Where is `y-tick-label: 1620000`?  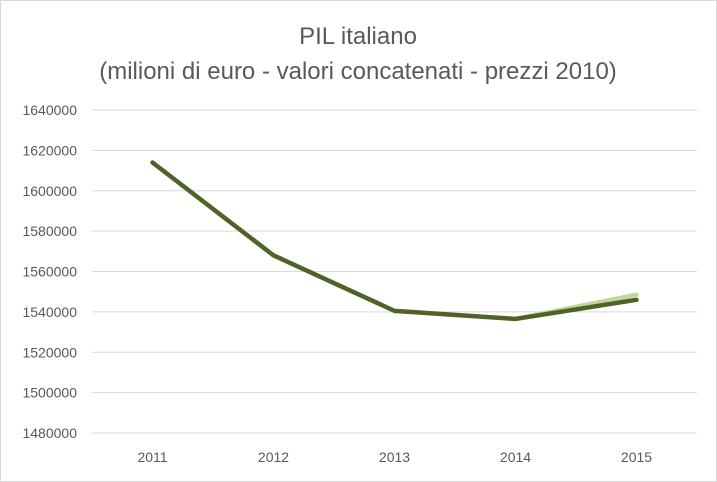
y-tick-label: 1620000 is located at coordinates (49, 150).